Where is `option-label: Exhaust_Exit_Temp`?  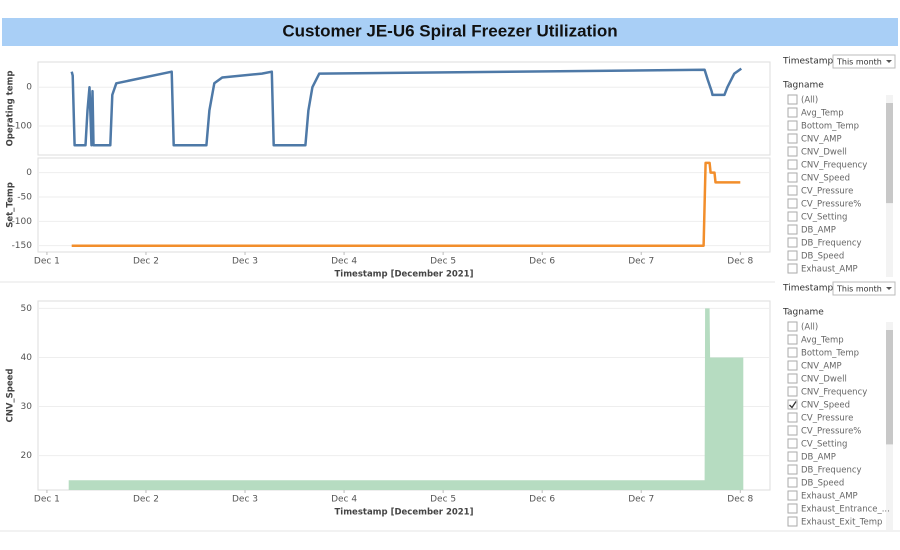
option-label: Exhaust_Exit_Temp is located at coordinates (841, 523).